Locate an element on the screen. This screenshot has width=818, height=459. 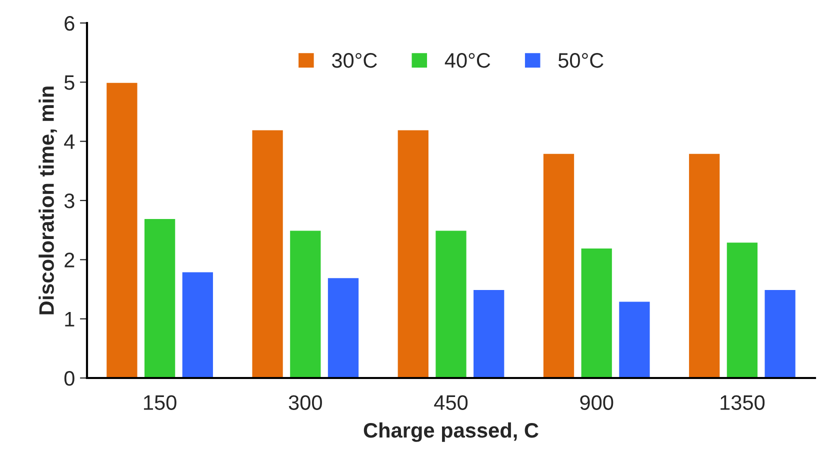
y-tick-label: 4 is located at coordinates (69, 141).